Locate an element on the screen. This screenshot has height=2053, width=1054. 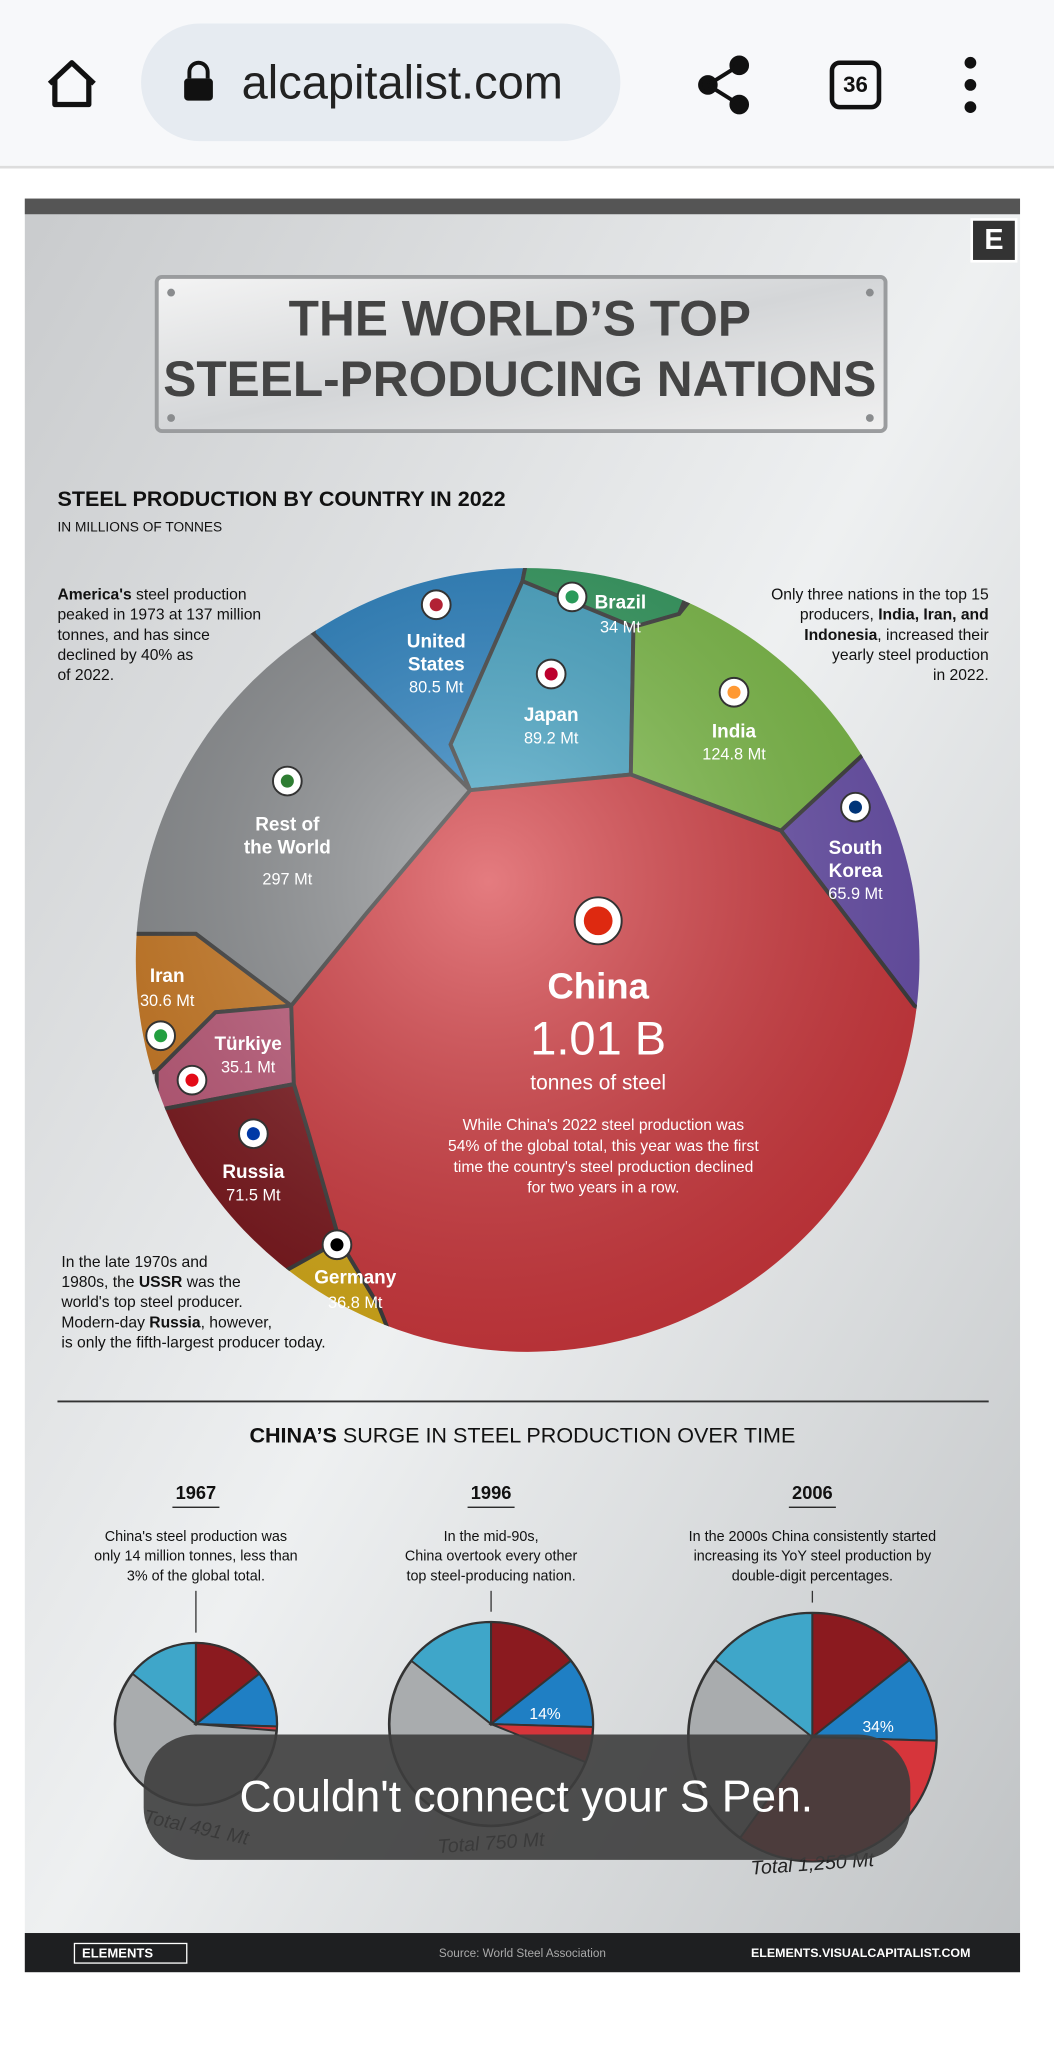
note-text: In the late 1970s and is located at coordinates (134, 1262).